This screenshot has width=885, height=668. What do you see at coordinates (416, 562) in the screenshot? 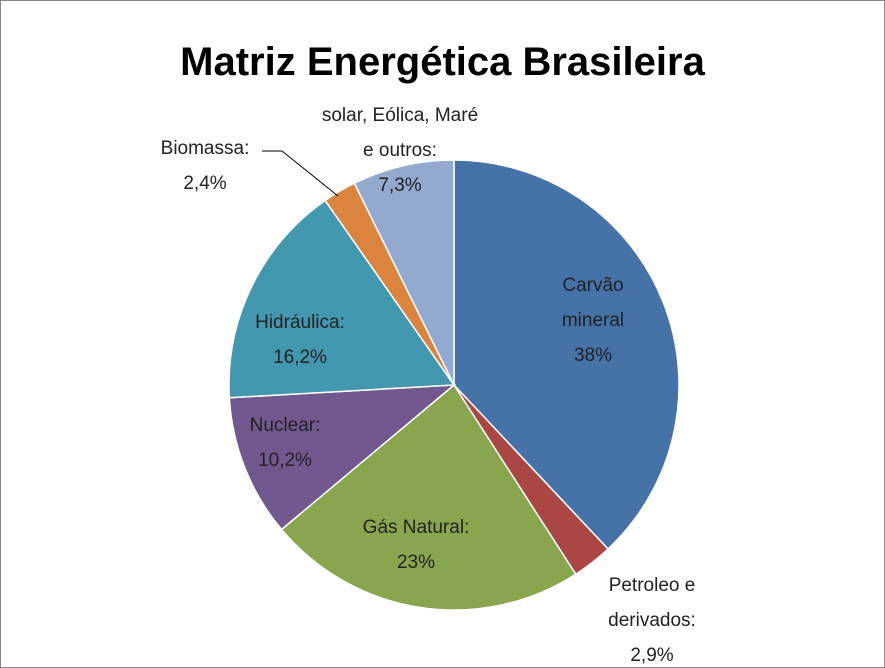
I see `value-label: 23%` at bounding box center [416, 562].